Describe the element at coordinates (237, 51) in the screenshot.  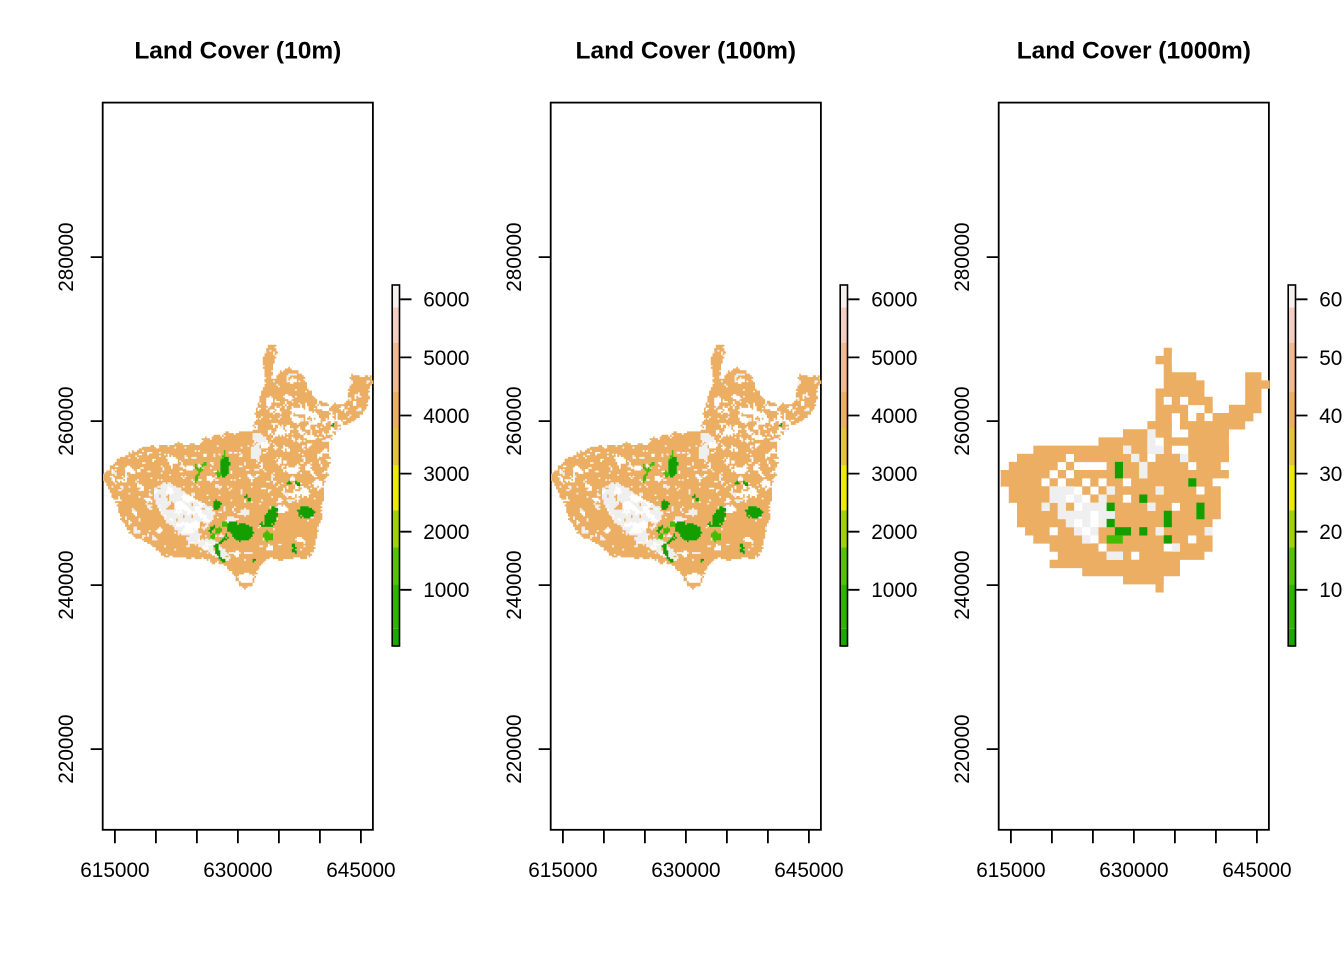
I see `svg-text: Land Cover (10m)` at that location.